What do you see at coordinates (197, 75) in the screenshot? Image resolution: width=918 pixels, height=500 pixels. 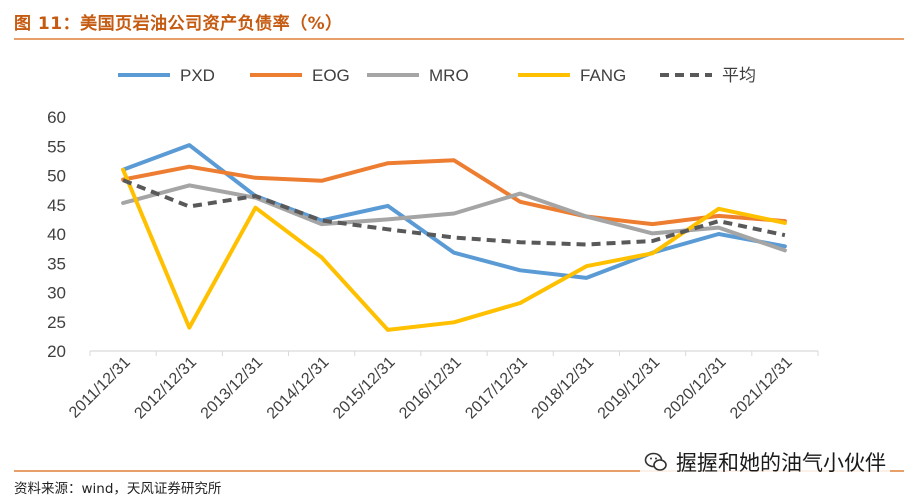 I see `legend-label-pxd: PXD` at bounding box center [197, 75].